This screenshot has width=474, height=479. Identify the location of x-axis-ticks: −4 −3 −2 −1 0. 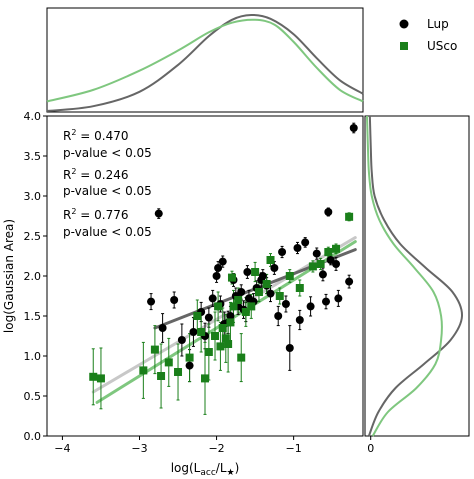
(214, 445).